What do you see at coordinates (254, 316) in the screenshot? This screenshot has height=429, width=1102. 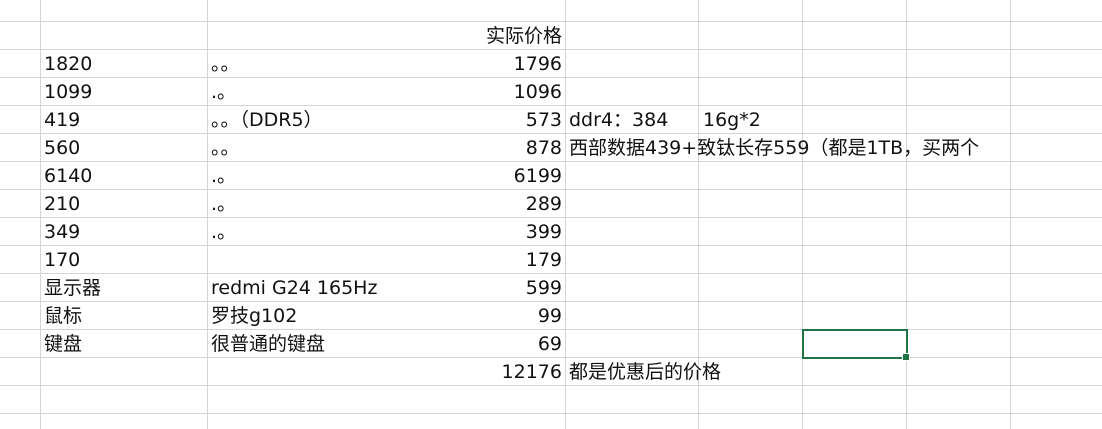 I see `cell: 罗技g102` at bounding box center [254, 316].